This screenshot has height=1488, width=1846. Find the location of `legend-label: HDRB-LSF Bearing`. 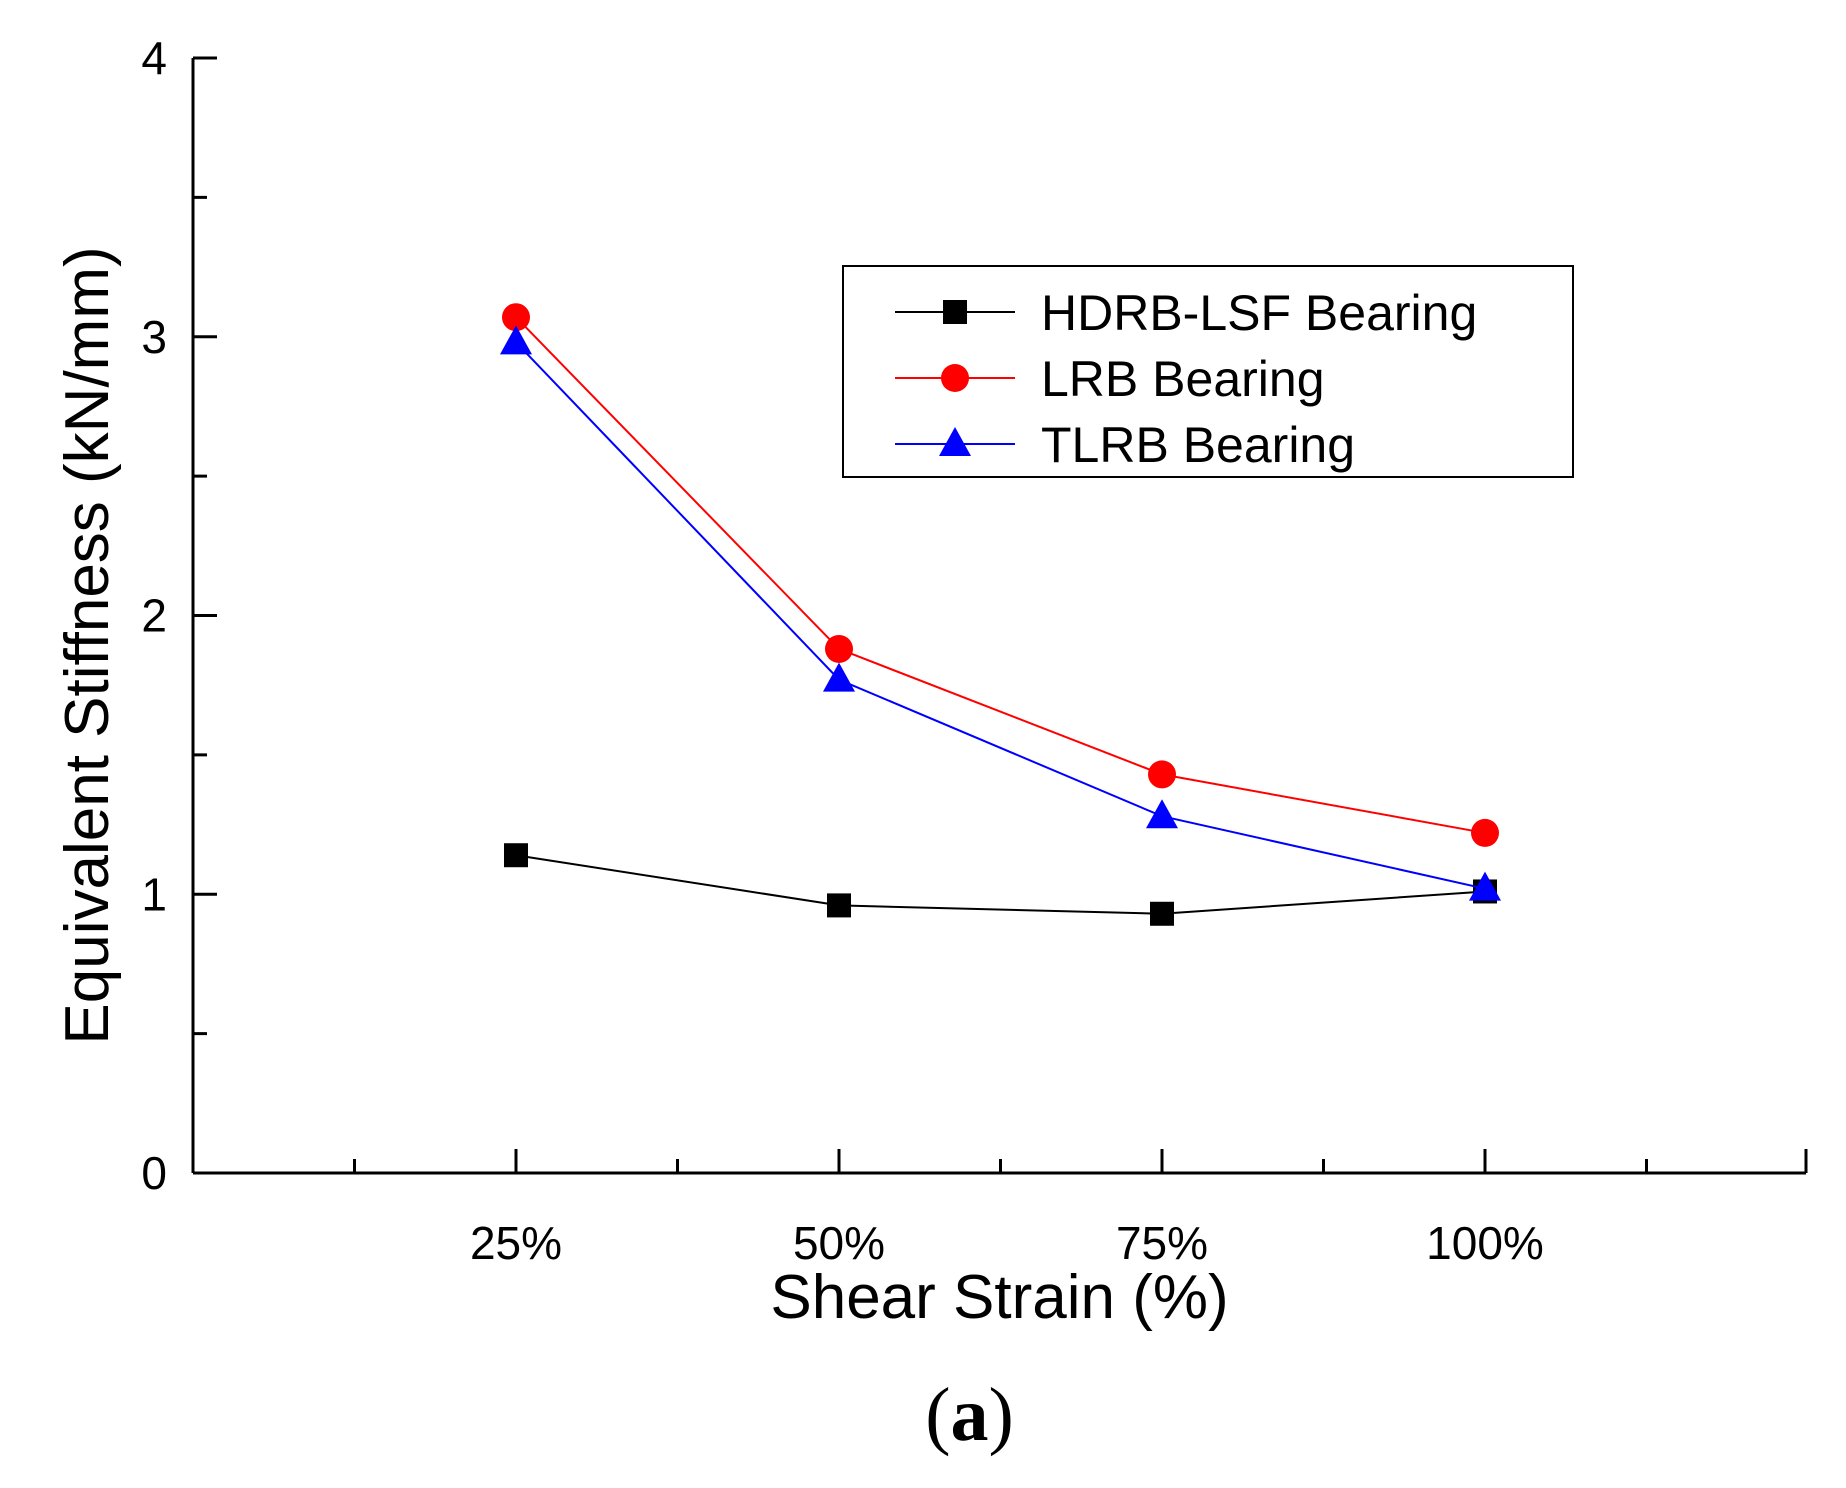

legend-label: HDRB-LSF Bearing is located at coordinates (1259, 313).